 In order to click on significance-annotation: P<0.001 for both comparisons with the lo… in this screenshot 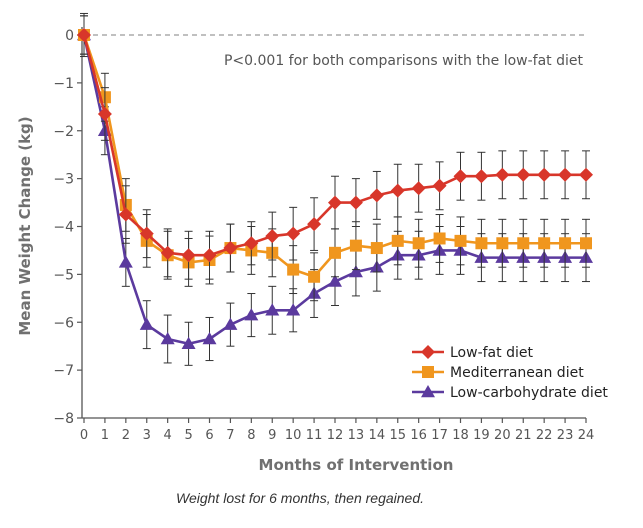, I will do `click(404, 61)`.